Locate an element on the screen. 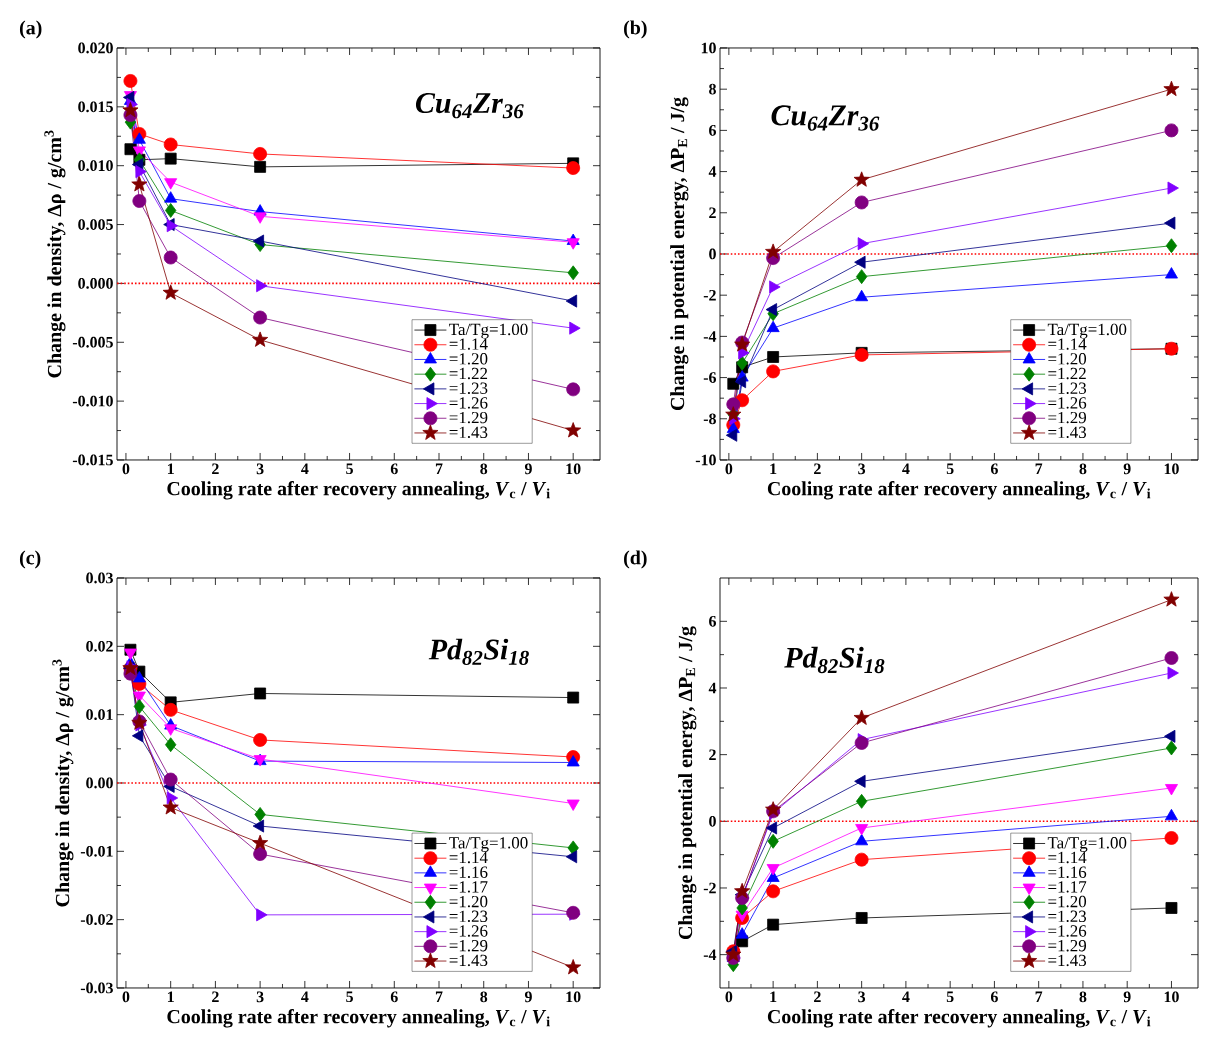  y-tick-label: 0.02 is located at coordinates (99, 646).